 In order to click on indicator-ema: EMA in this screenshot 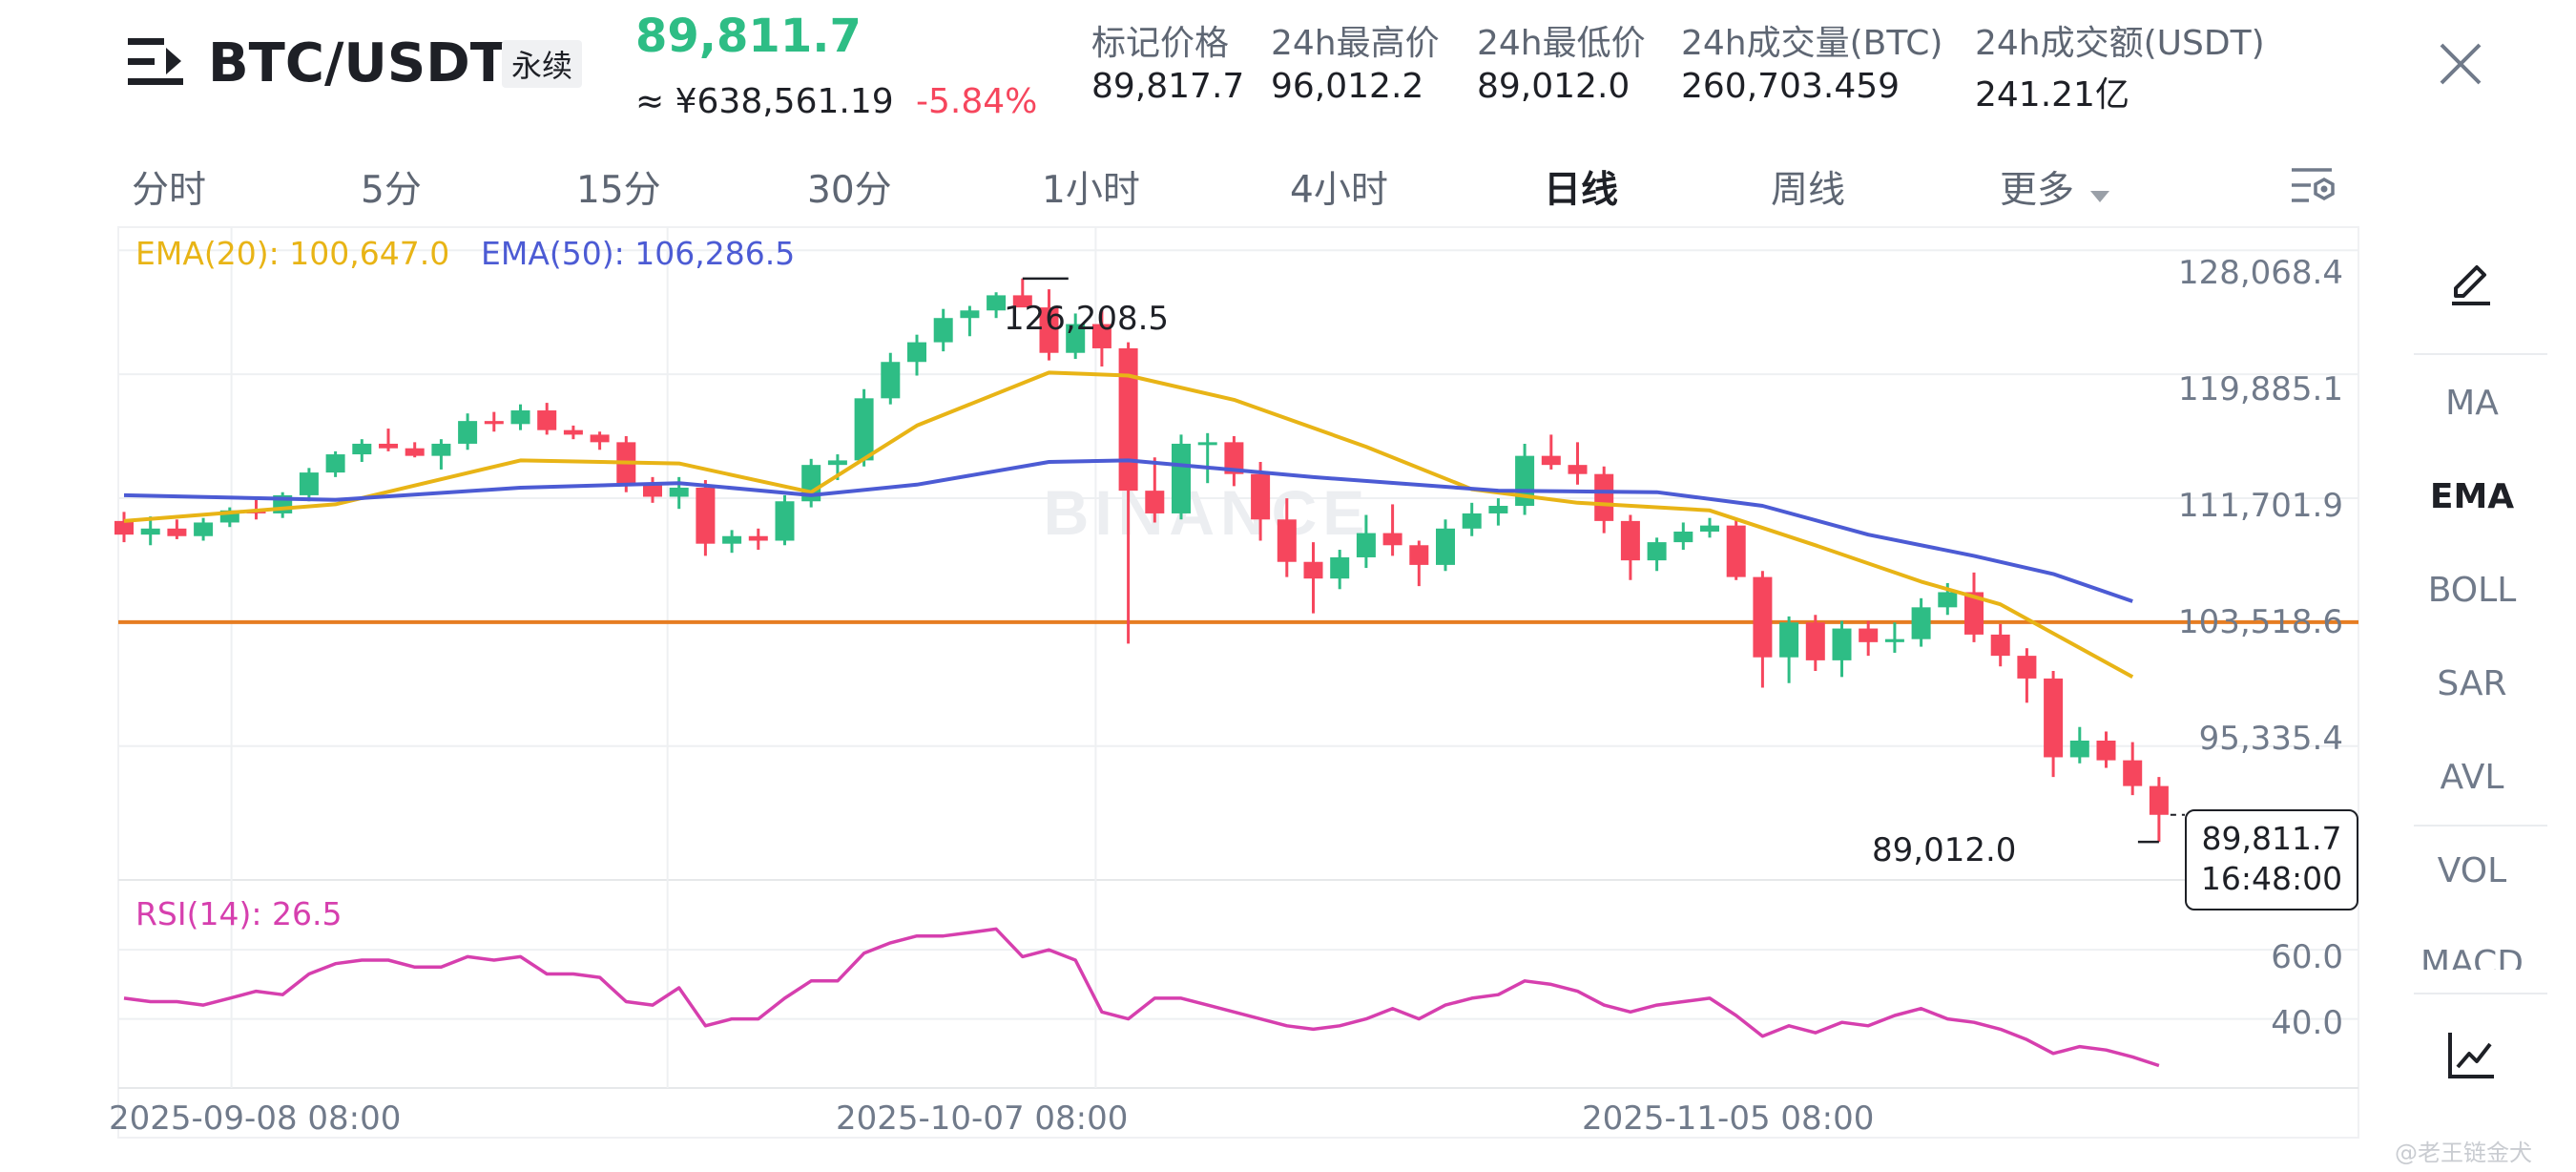, I will do `click(2472, 496)`.